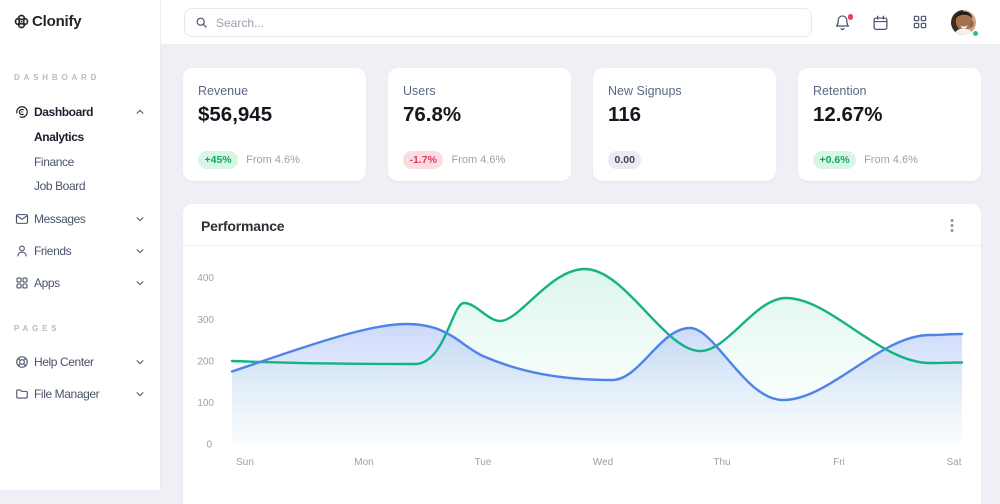  I want to click on svg-text: Sun, so click(245, 462).